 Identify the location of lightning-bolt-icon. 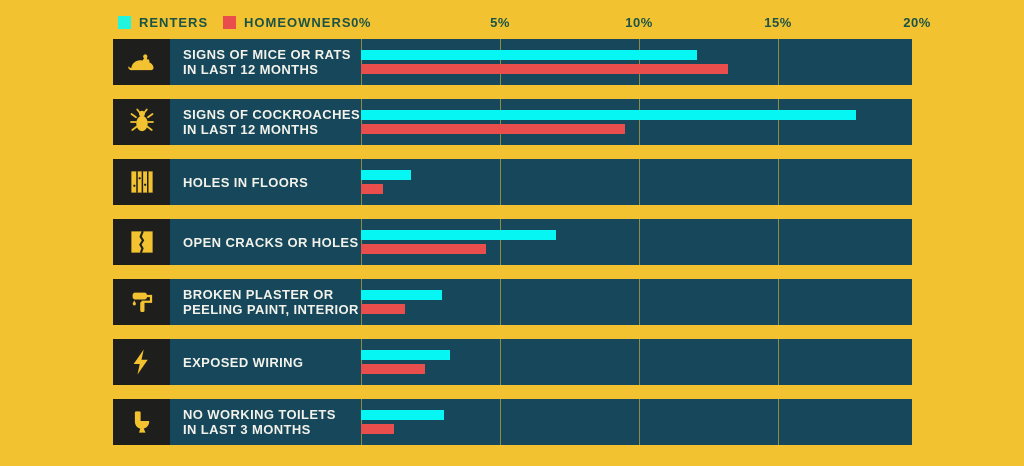
(142, 362).